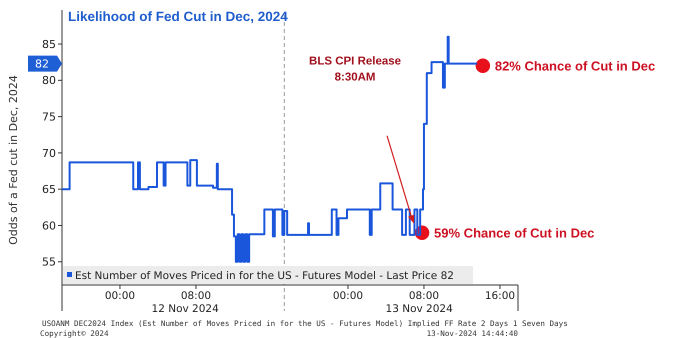  What do you see at coordinates (186, 309) in the screenshot?
I see `text: 12 Nov 2024` at bounding box center [186, 309].